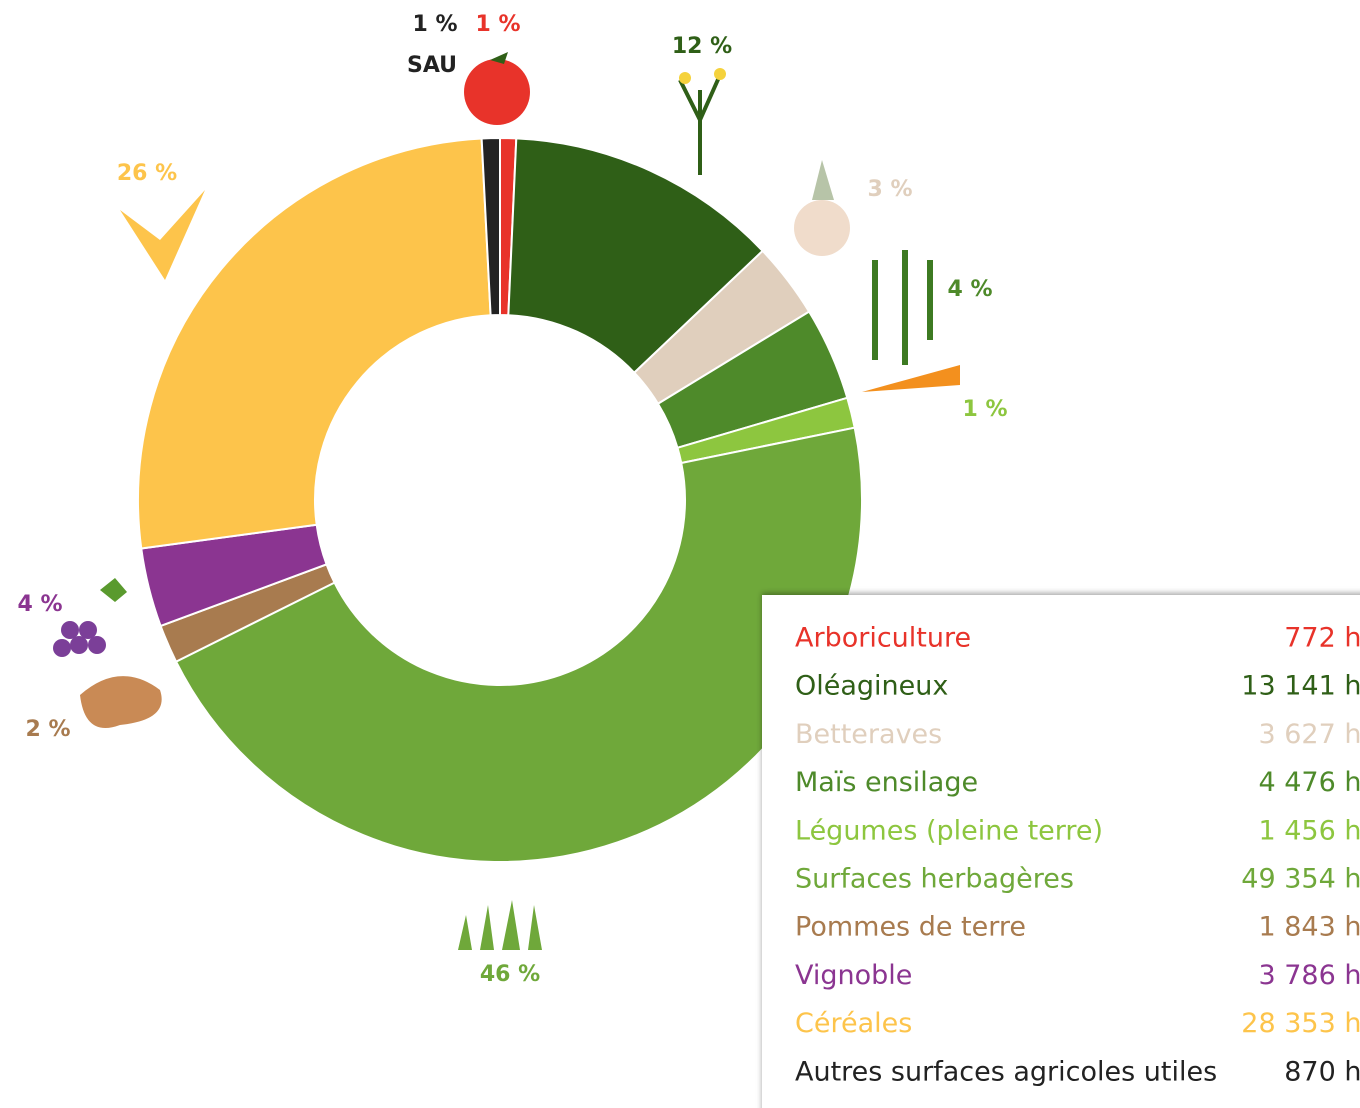 This screenshot has height=1108, width=1360. I want to click on percent-label: 2 %, so click(47, 729).